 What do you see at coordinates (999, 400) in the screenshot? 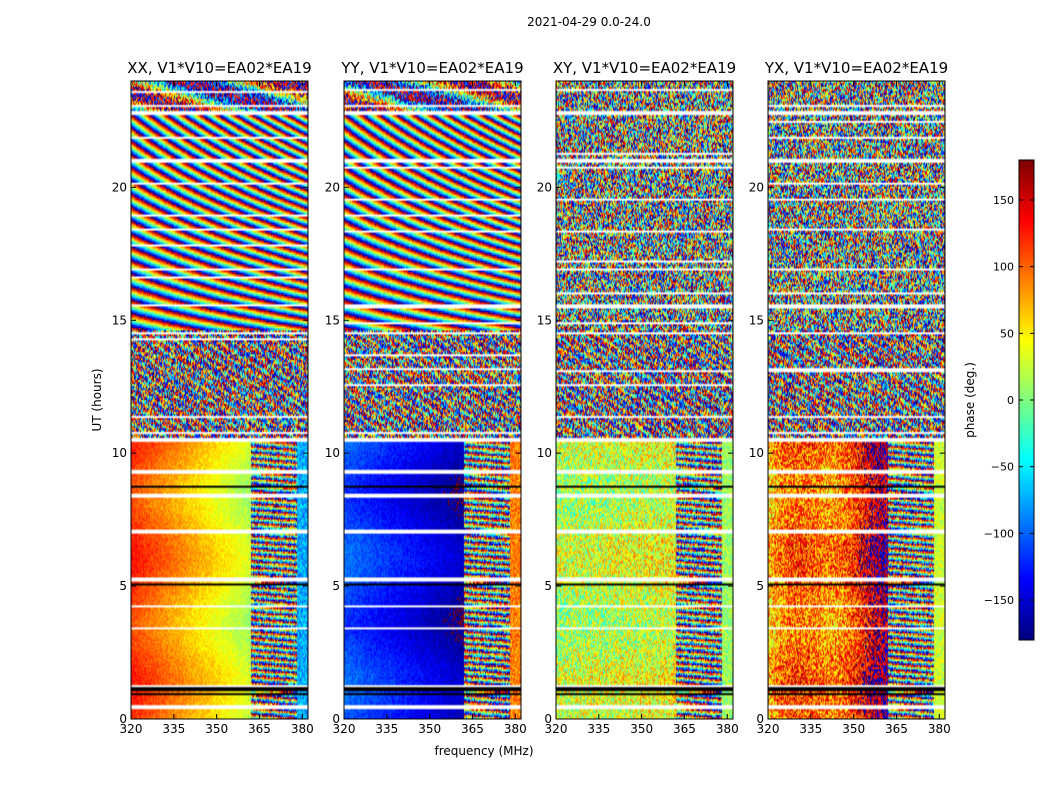
I see `colorbar: 150 100 50 0 −50 −100 −150 phase (deg.)` at bounding box center [999, 400].